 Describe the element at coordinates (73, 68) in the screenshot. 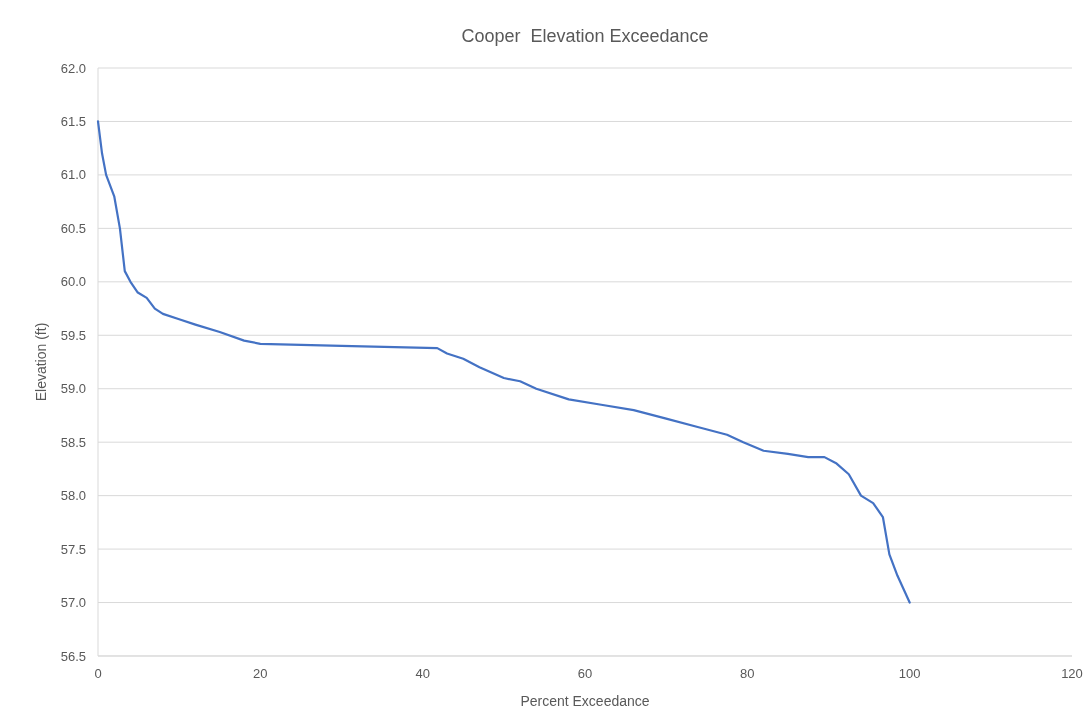

I see `y-tick-label: 62.0` at that location.